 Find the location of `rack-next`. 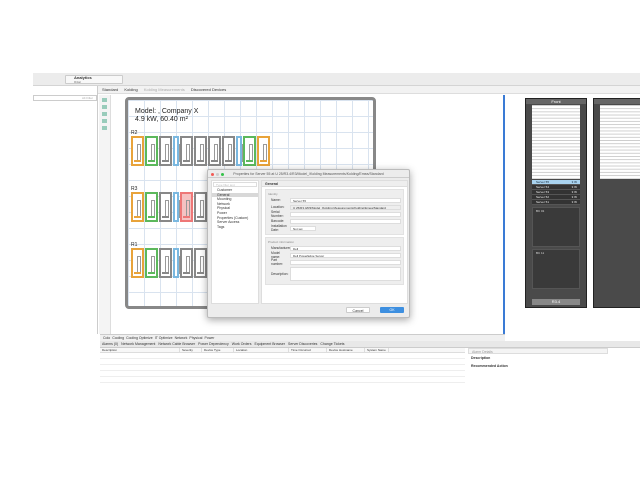

rack-next is located at coordinates (616, 203).